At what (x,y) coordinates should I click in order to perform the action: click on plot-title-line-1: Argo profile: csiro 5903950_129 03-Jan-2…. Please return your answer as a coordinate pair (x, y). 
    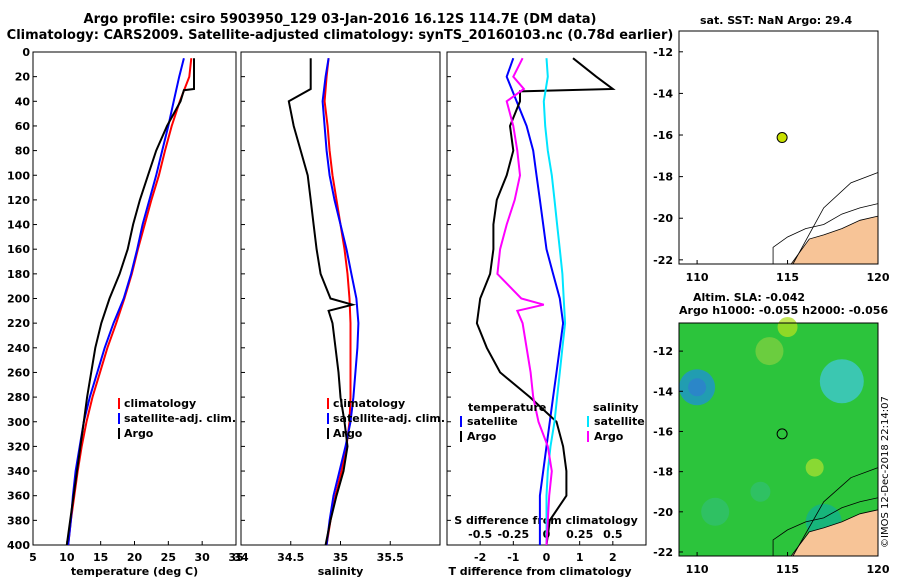
    Looking at the image, I should click on (340, 19).